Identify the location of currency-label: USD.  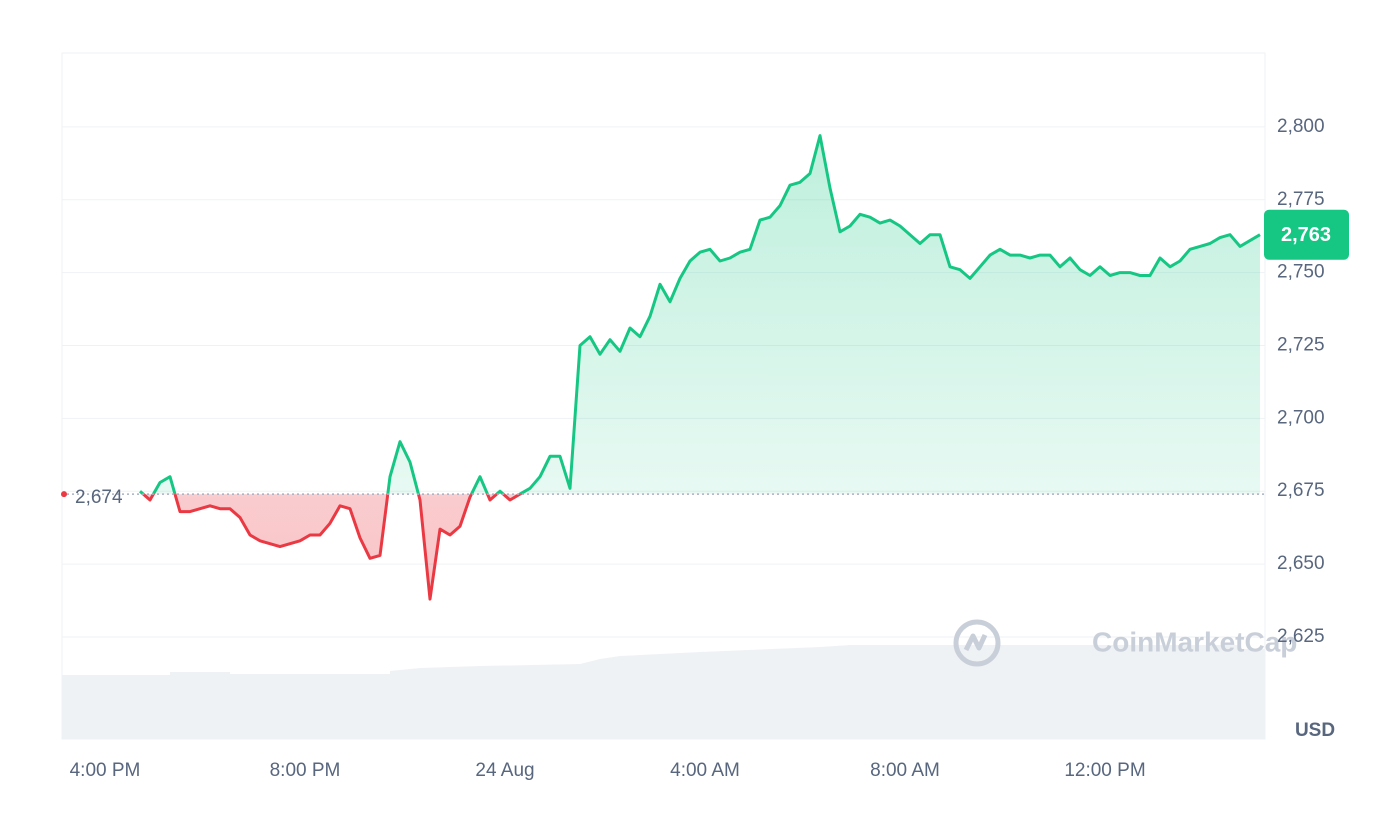
(1315, 730).